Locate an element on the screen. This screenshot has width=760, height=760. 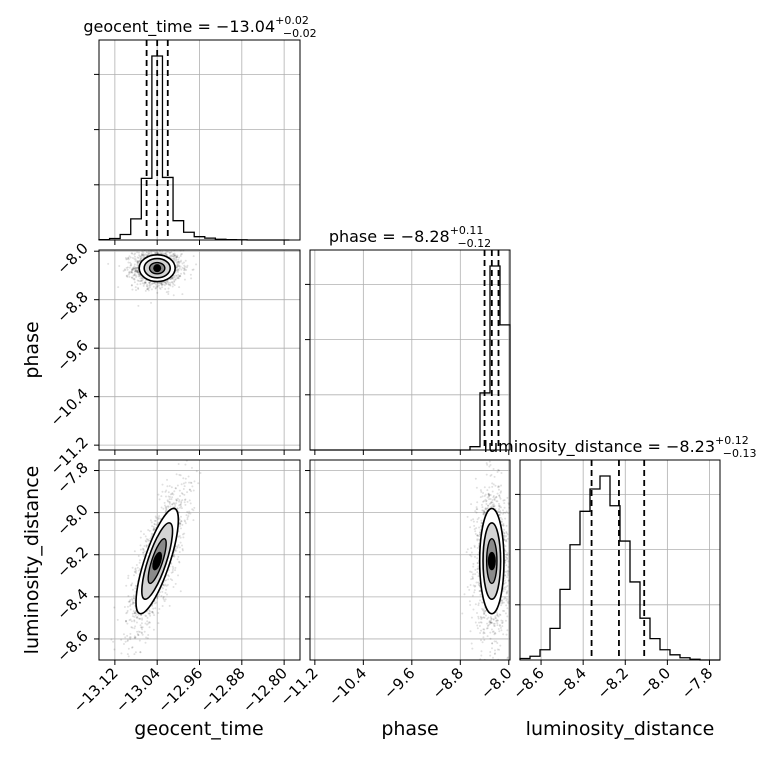
y-axis-label-luminosity-distance: luminosity_distance is located at coordinates (32, 560).